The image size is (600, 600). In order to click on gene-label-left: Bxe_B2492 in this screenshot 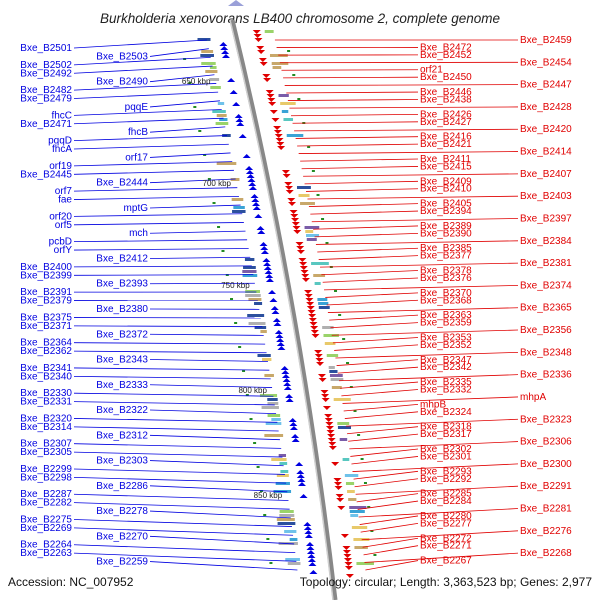, I will do `click(46, 73)`.